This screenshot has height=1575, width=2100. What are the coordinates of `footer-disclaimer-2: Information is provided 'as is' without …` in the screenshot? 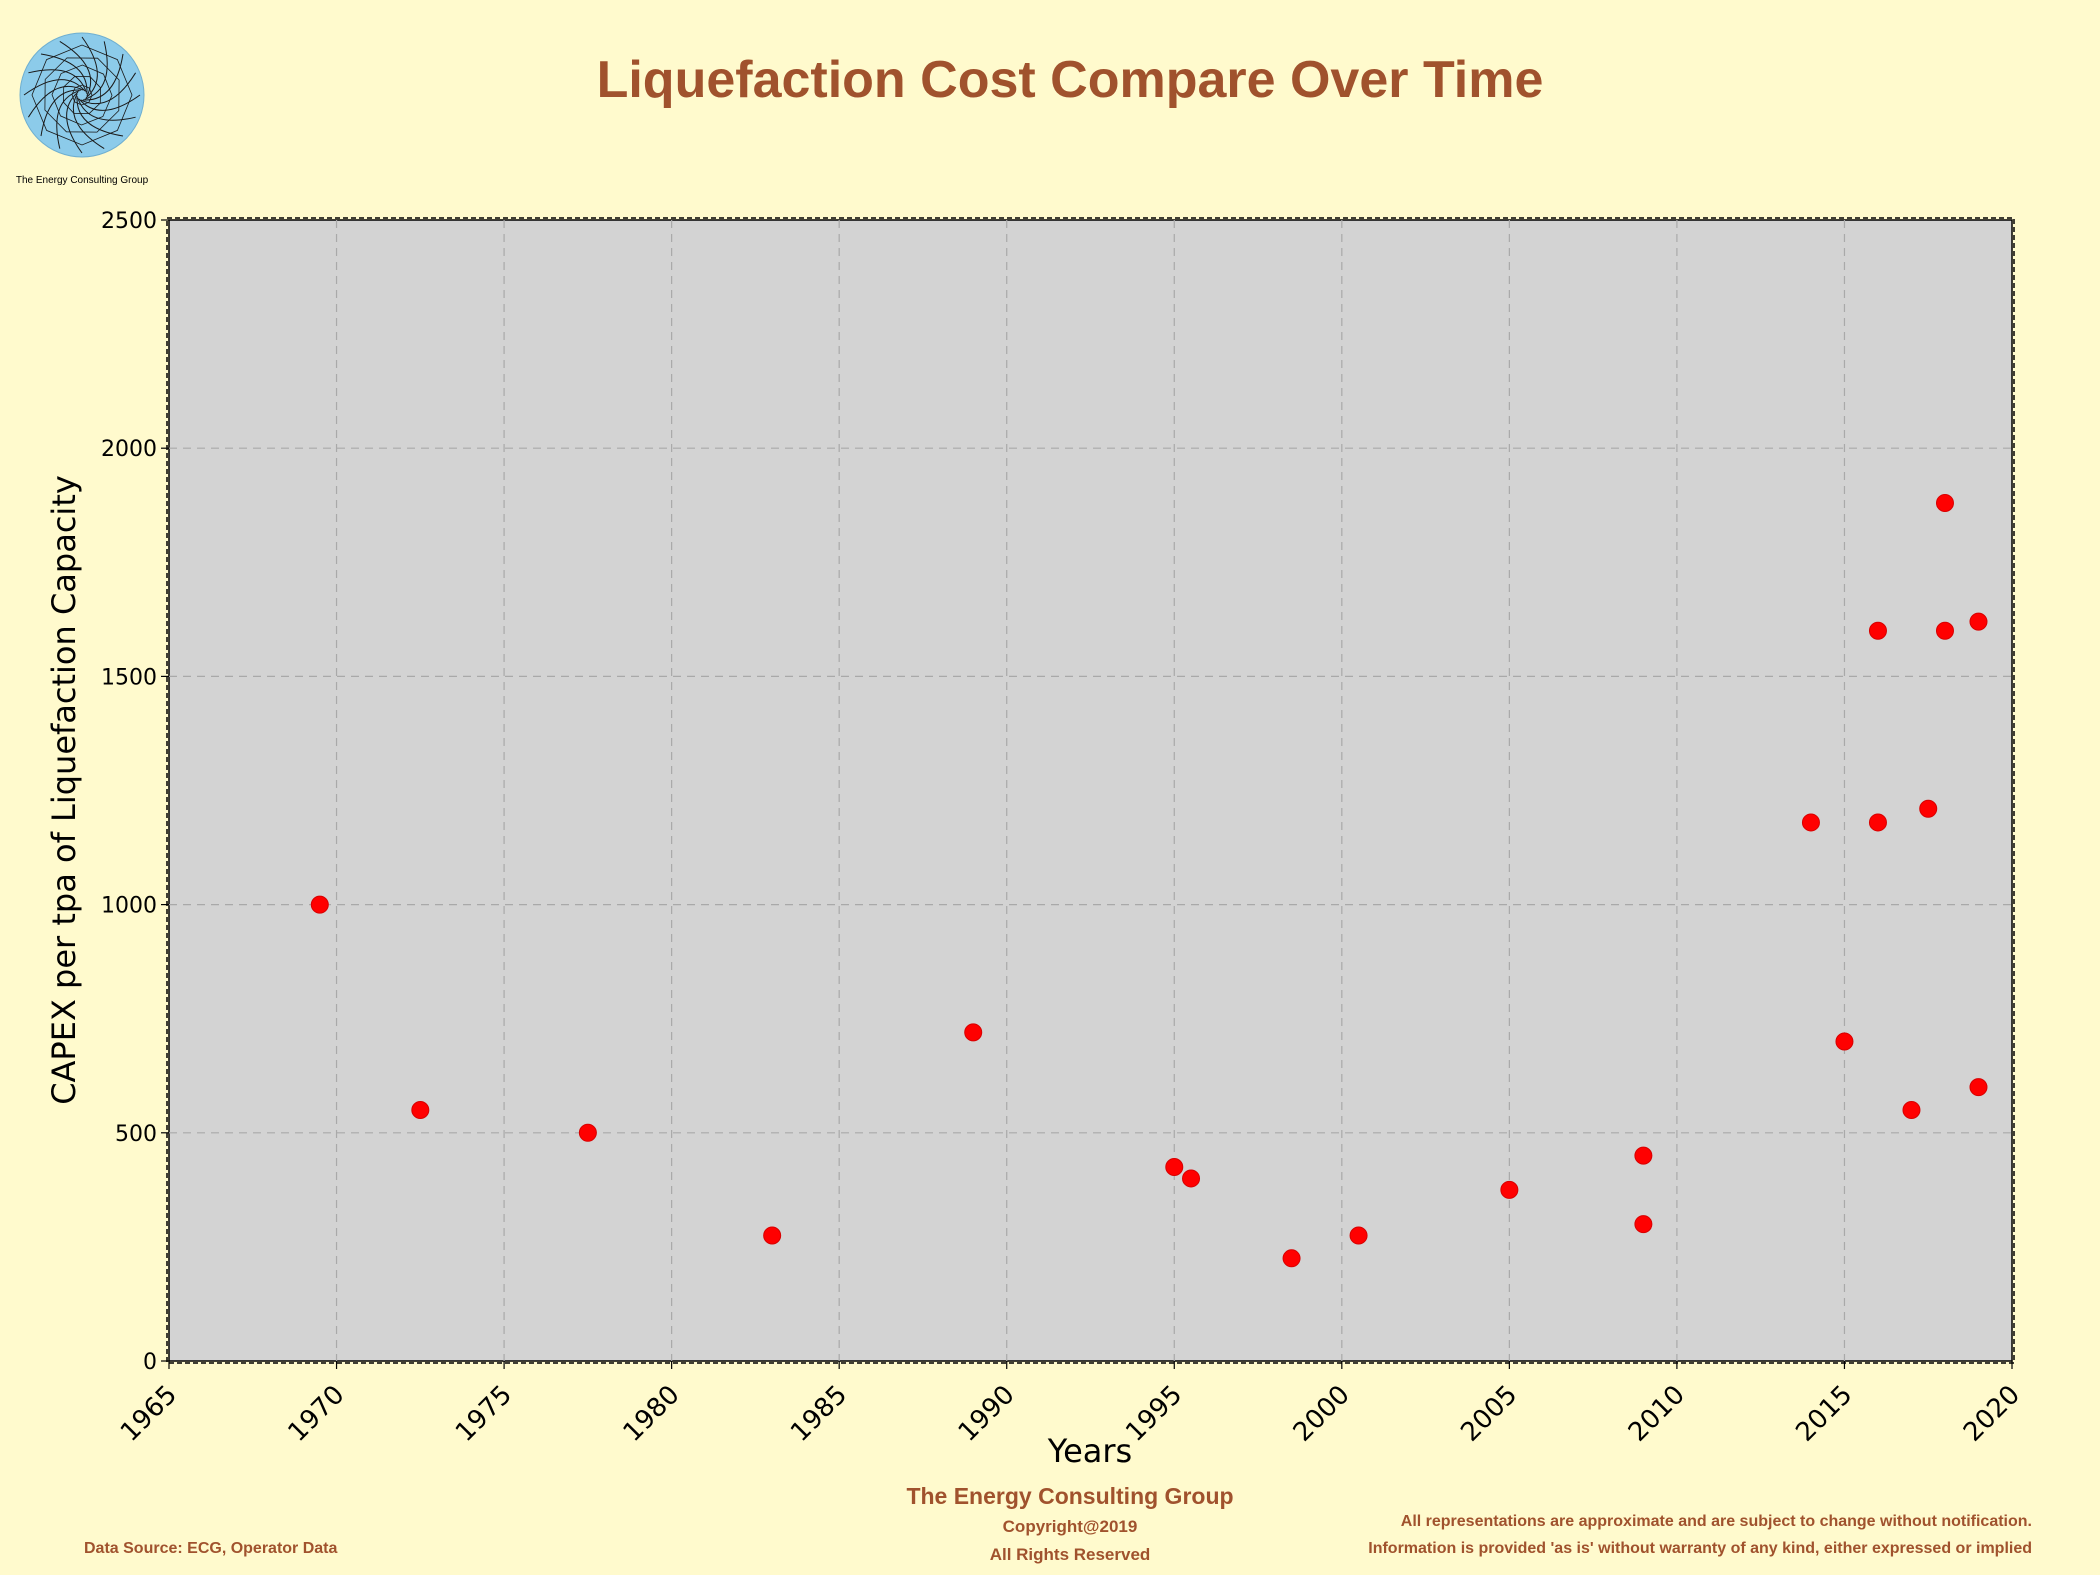 It's located at (1700, 1548).